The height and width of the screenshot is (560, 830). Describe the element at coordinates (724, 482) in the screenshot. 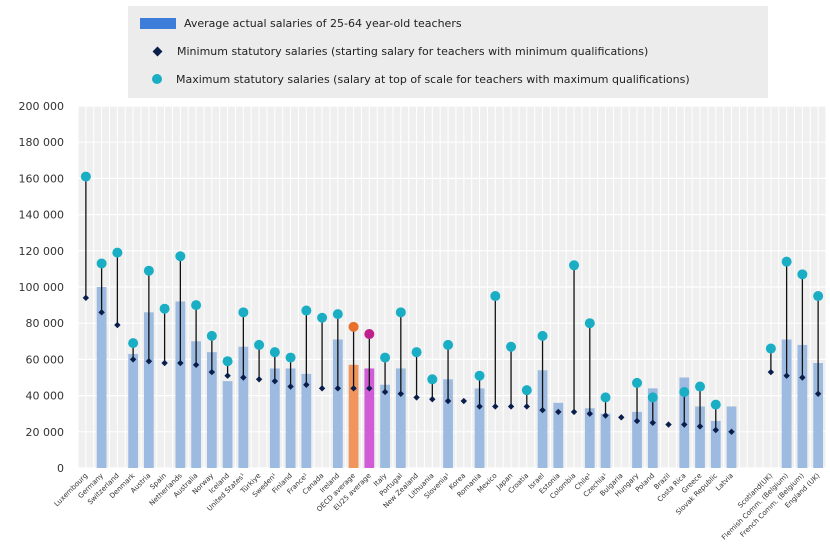

I see `x-category-label: Latvia` at that location.